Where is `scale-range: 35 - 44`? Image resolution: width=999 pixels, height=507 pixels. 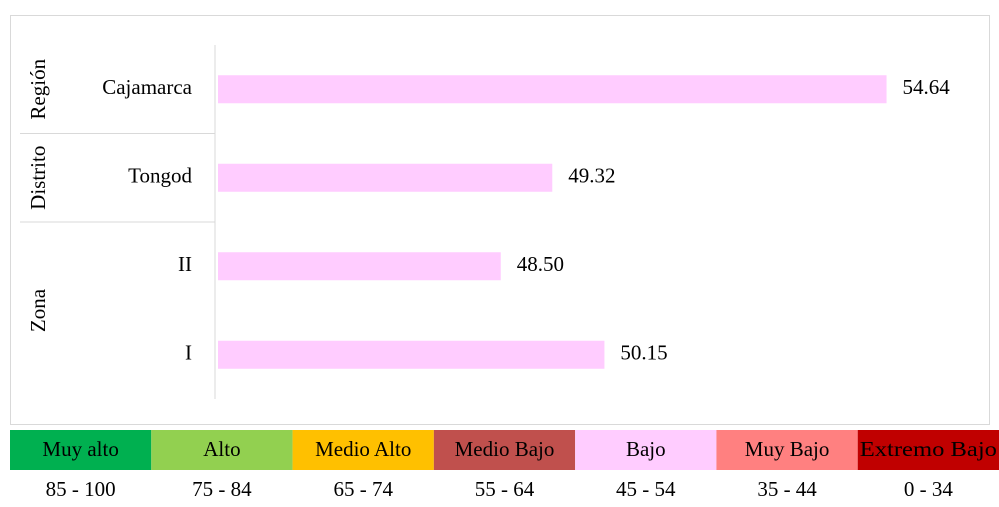 scale-range: 35 - 44 is located at coordinates (787, 489).